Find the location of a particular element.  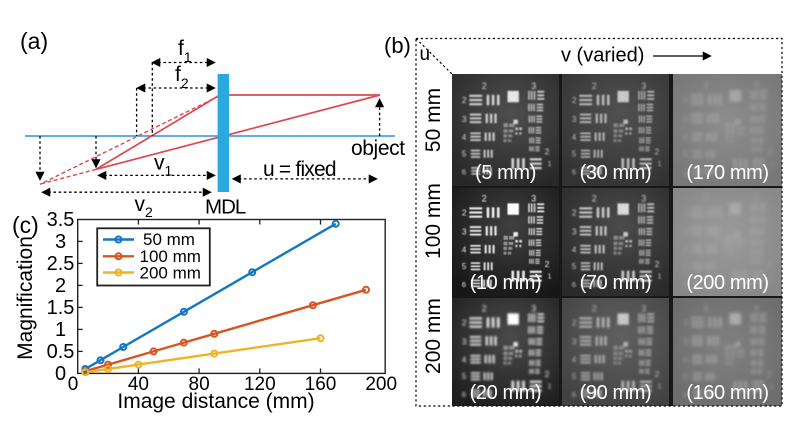

svg-text: (c) is located at coordinates (25, 225).